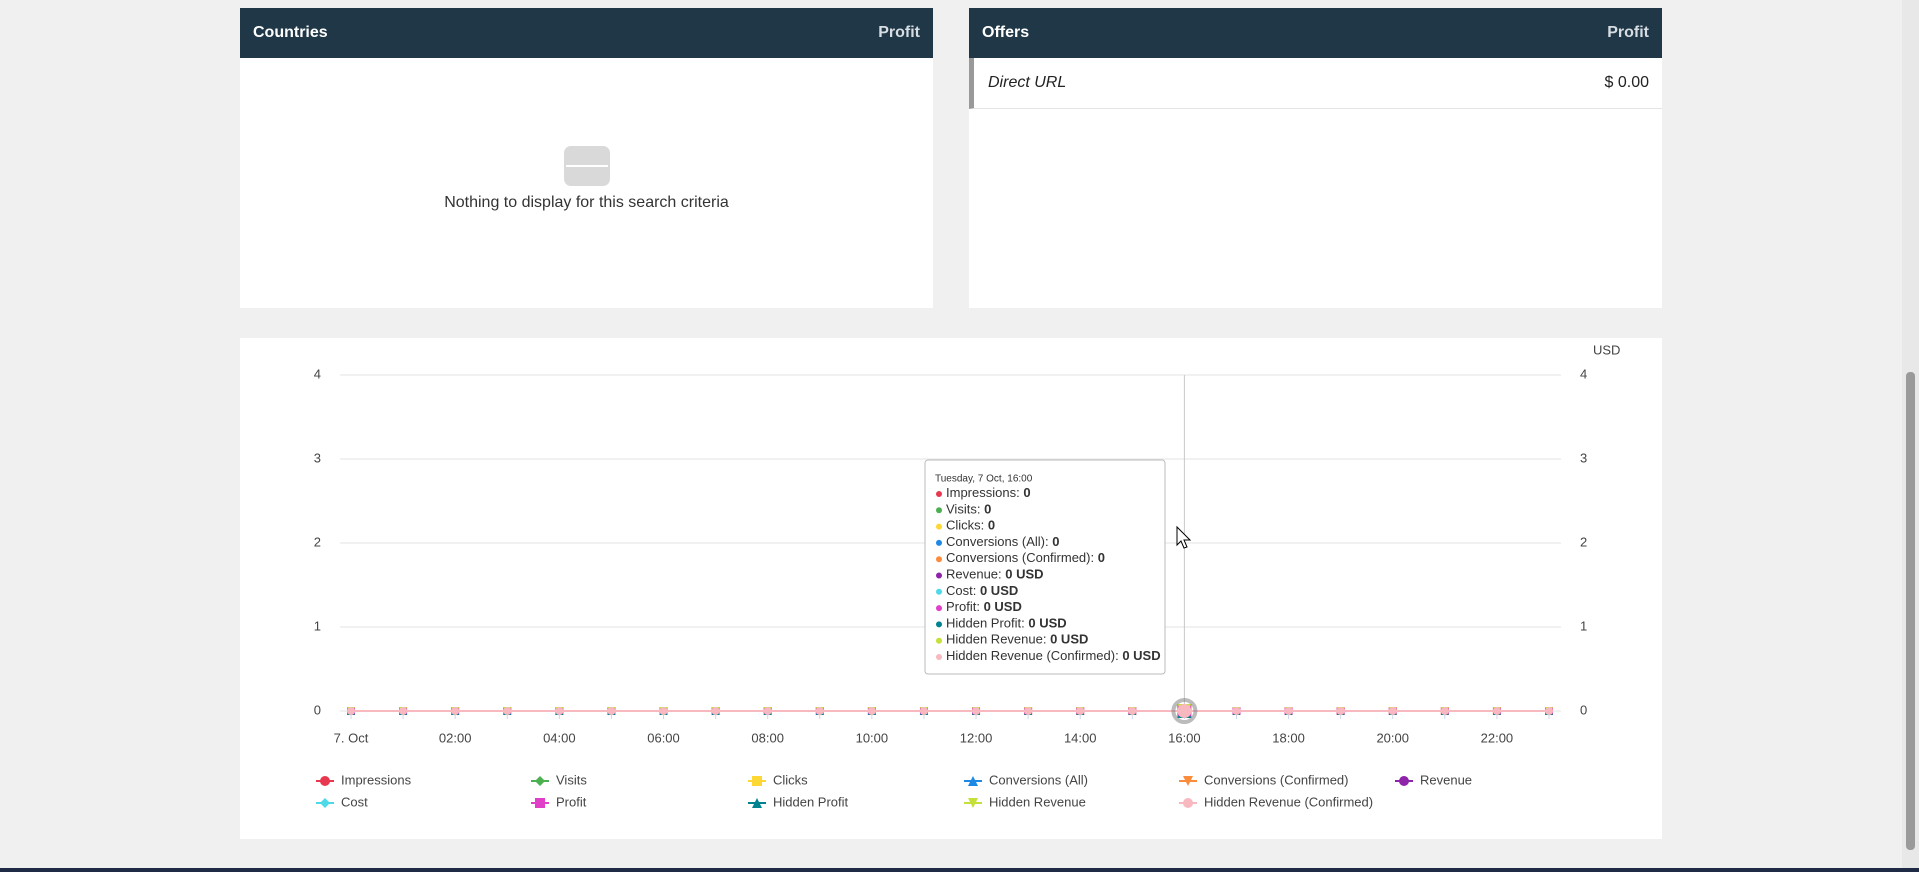 This screenshot has height=872, width=1919. What do you see at coordinates (972, 574) in the screenshot?
I see `tooltip-name: Revenue` at bounding box center [972, 574].